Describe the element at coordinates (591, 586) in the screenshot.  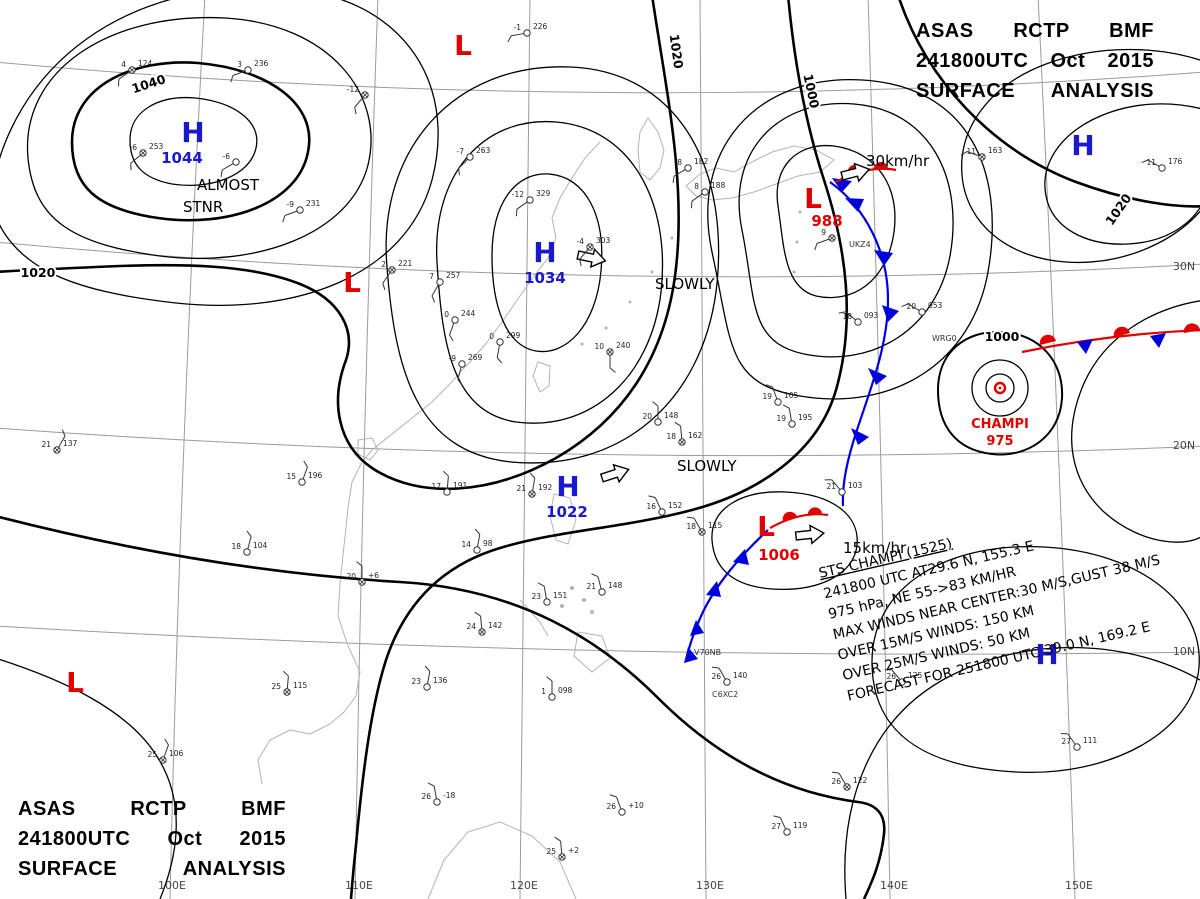
I see `station-temp: 21` at that location.